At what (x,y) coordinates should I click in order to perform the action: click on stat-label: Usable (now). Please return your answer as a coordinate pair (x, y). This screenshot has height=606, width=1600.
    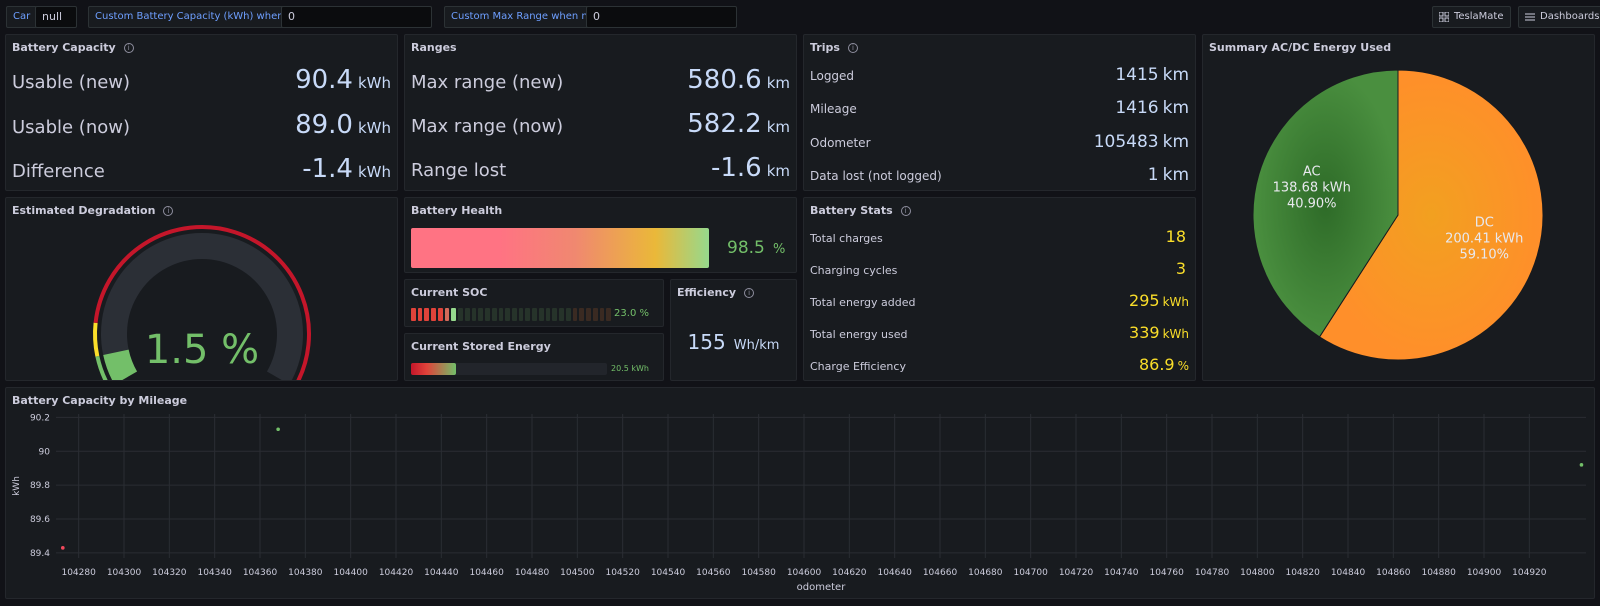
    Looking at the image, I should click on (71, 127).